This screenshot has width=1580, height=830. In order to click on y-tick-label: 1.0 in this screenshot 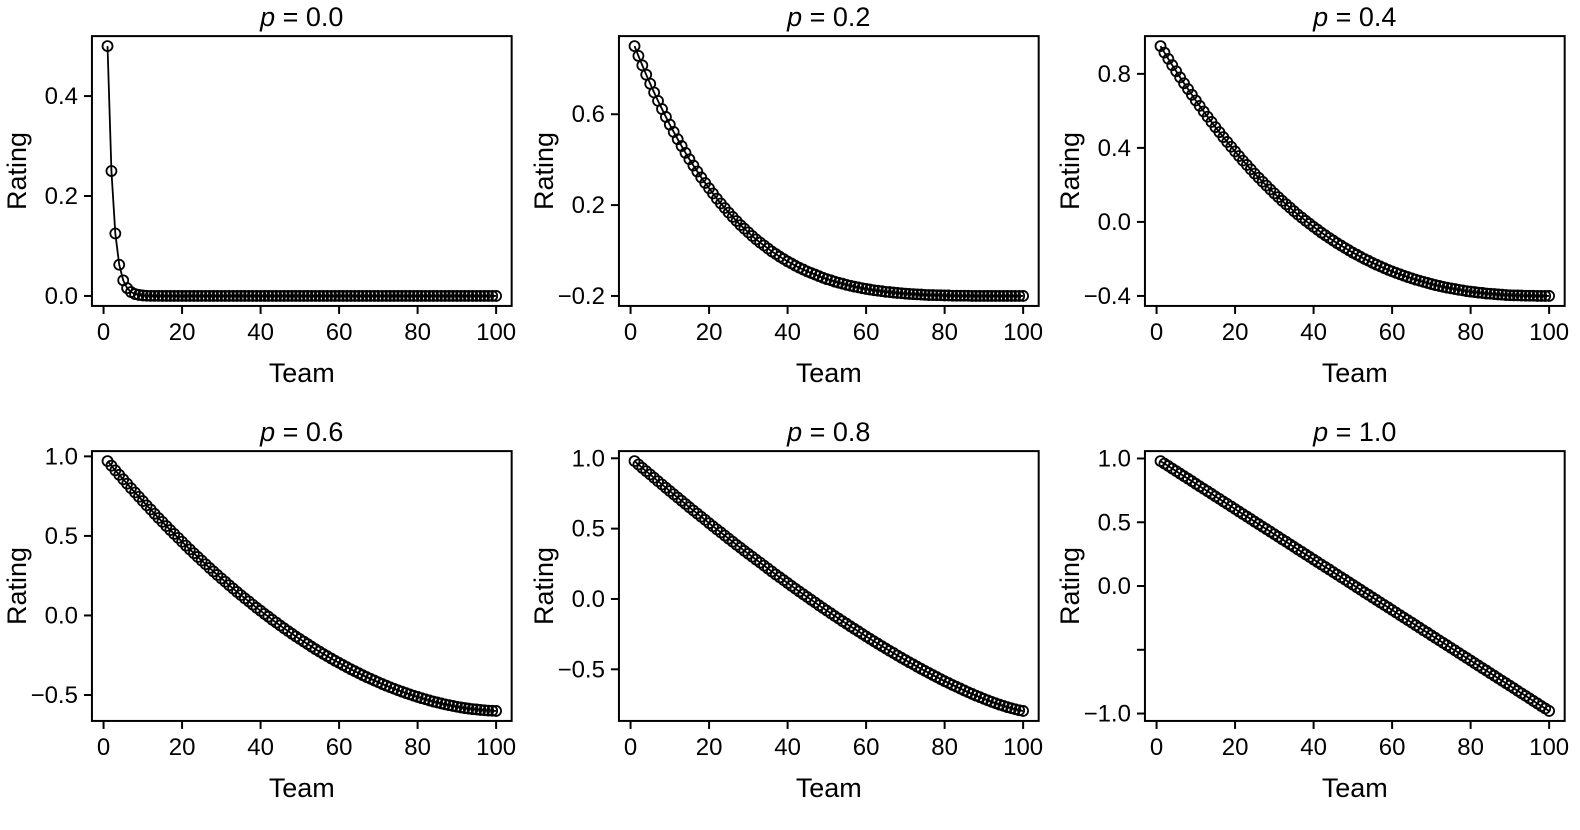, I will do `click(587, 458)`.